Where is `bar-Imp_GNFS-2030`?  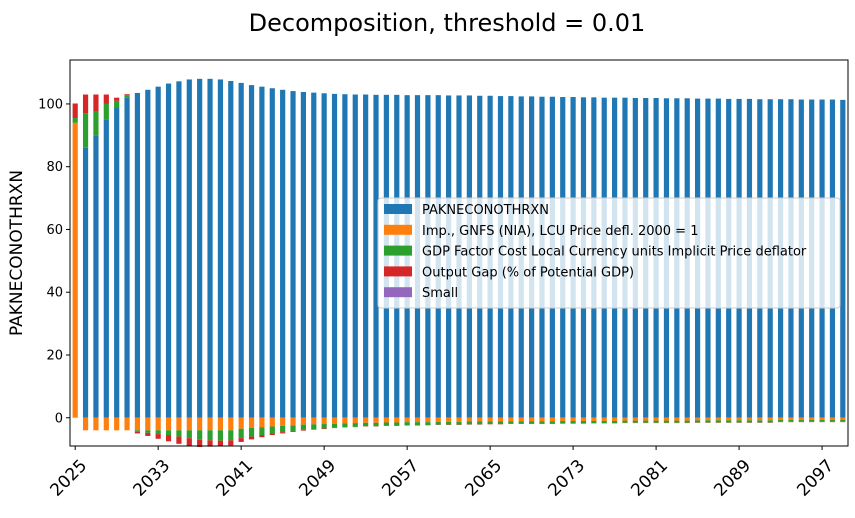
bar-Imp_GNFS-2030 is located at coordinates (126, 424).